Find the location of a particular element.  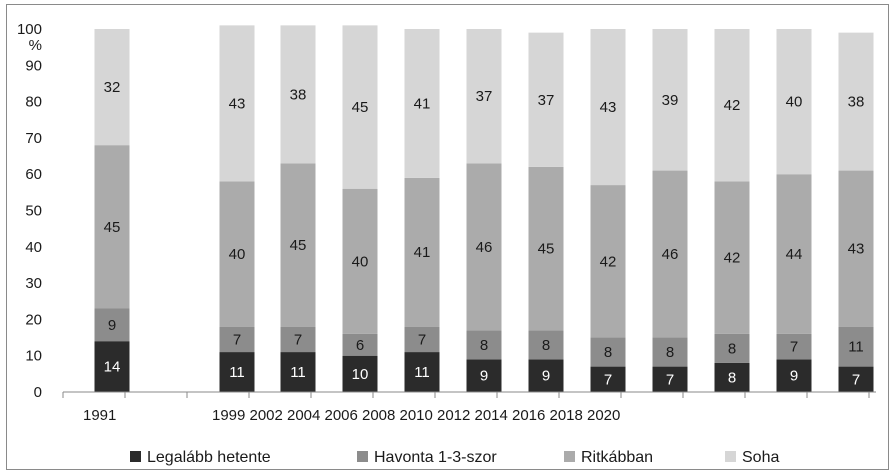

data-label: 39 is located at coordinates (670, 100).